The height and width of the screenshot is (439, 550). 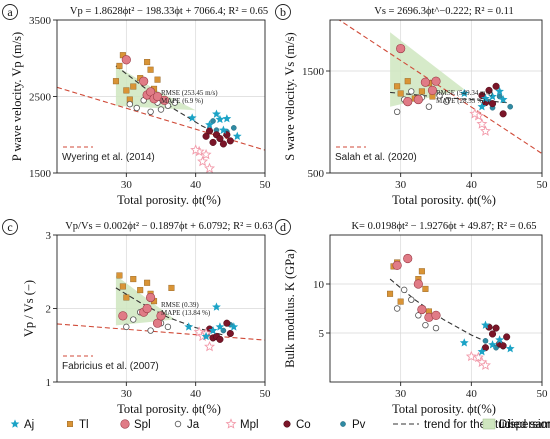 I want to click on legend-item-pv: Pv, so click(x=353, y=425).